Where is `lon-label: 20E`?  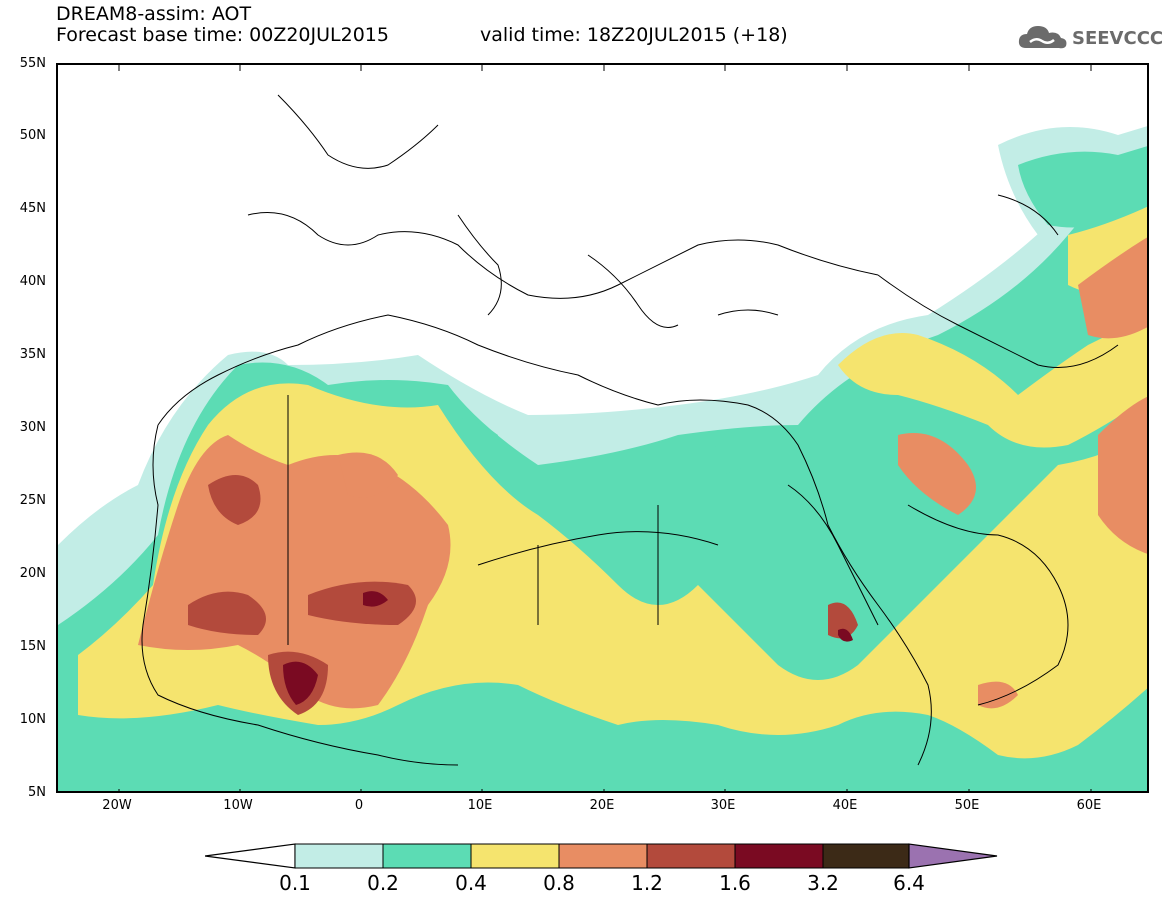 lon-label: 20E is located at coordinates (602, 805).